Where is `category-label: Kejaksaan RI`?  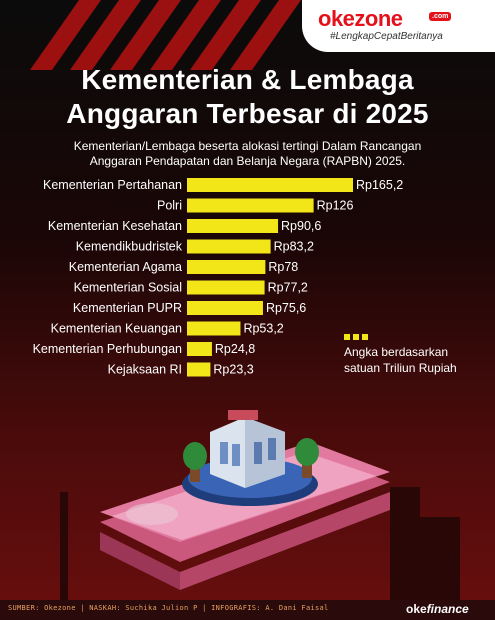
category-label: Kejaksaan RI is located at coordinates (145, 370).